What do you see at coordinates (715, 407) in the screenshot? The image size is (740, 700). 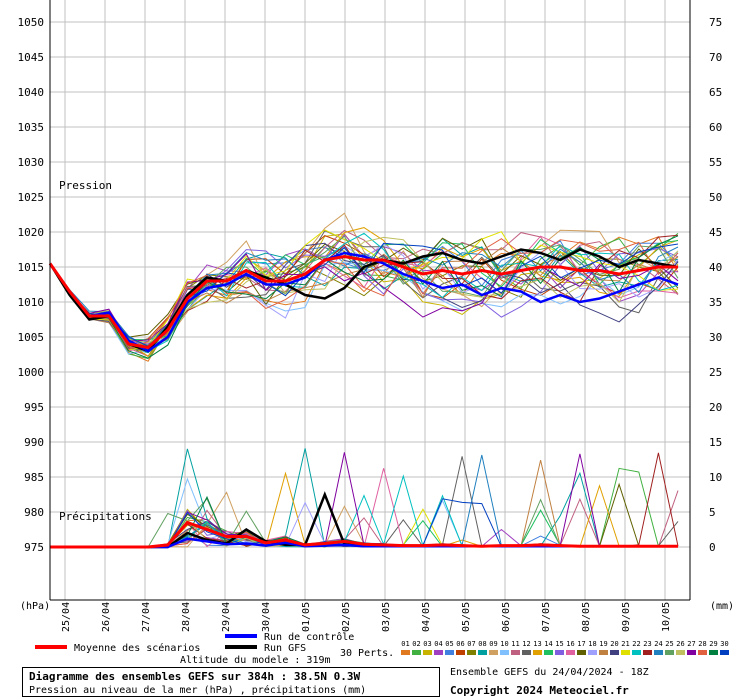 I see `y-tick-right: 20` at bounding box center [715, 407].